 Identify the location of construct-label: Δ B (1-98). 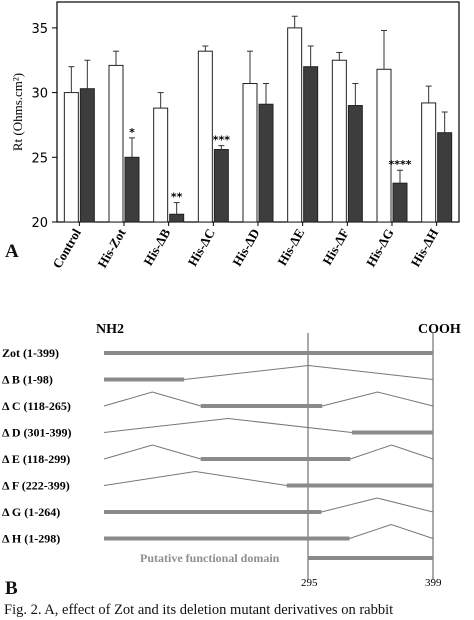
(27, 380).